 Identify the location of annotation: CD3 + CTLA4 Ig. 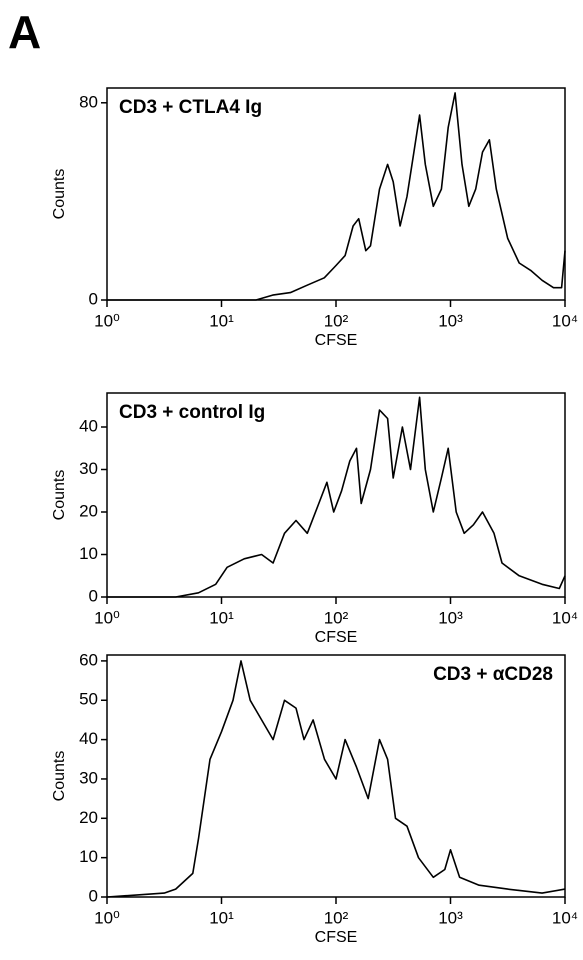
(190, 107).